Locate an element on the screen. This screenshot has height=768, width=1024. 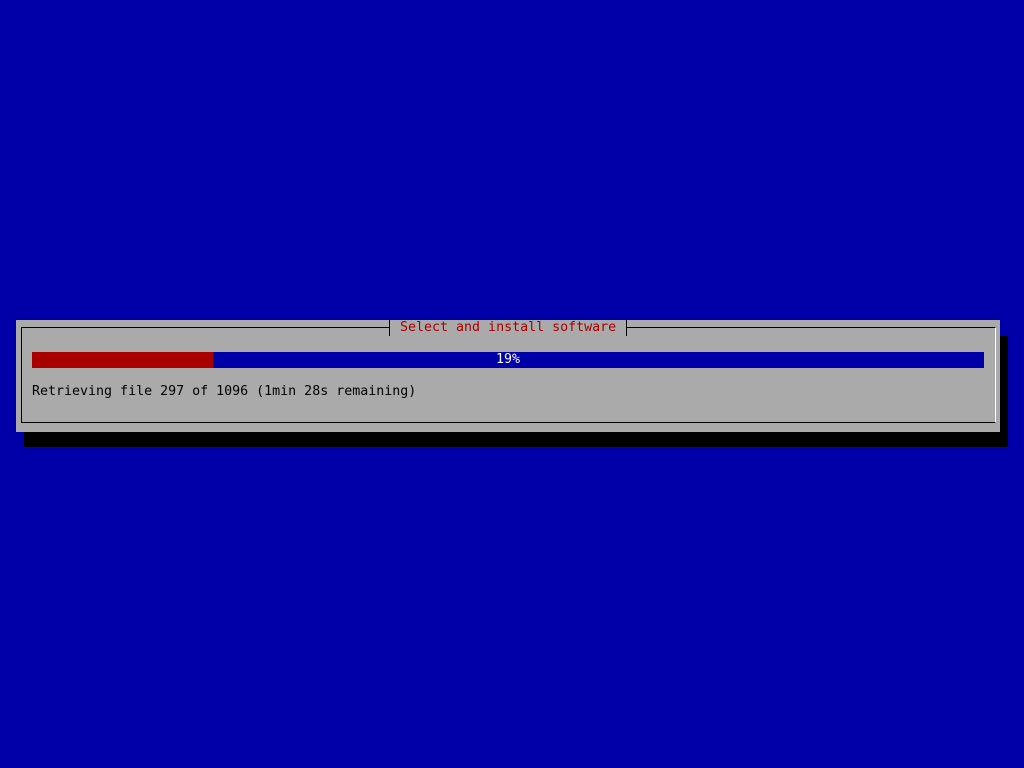
dialog-frame is located at coordinates (508, 375).